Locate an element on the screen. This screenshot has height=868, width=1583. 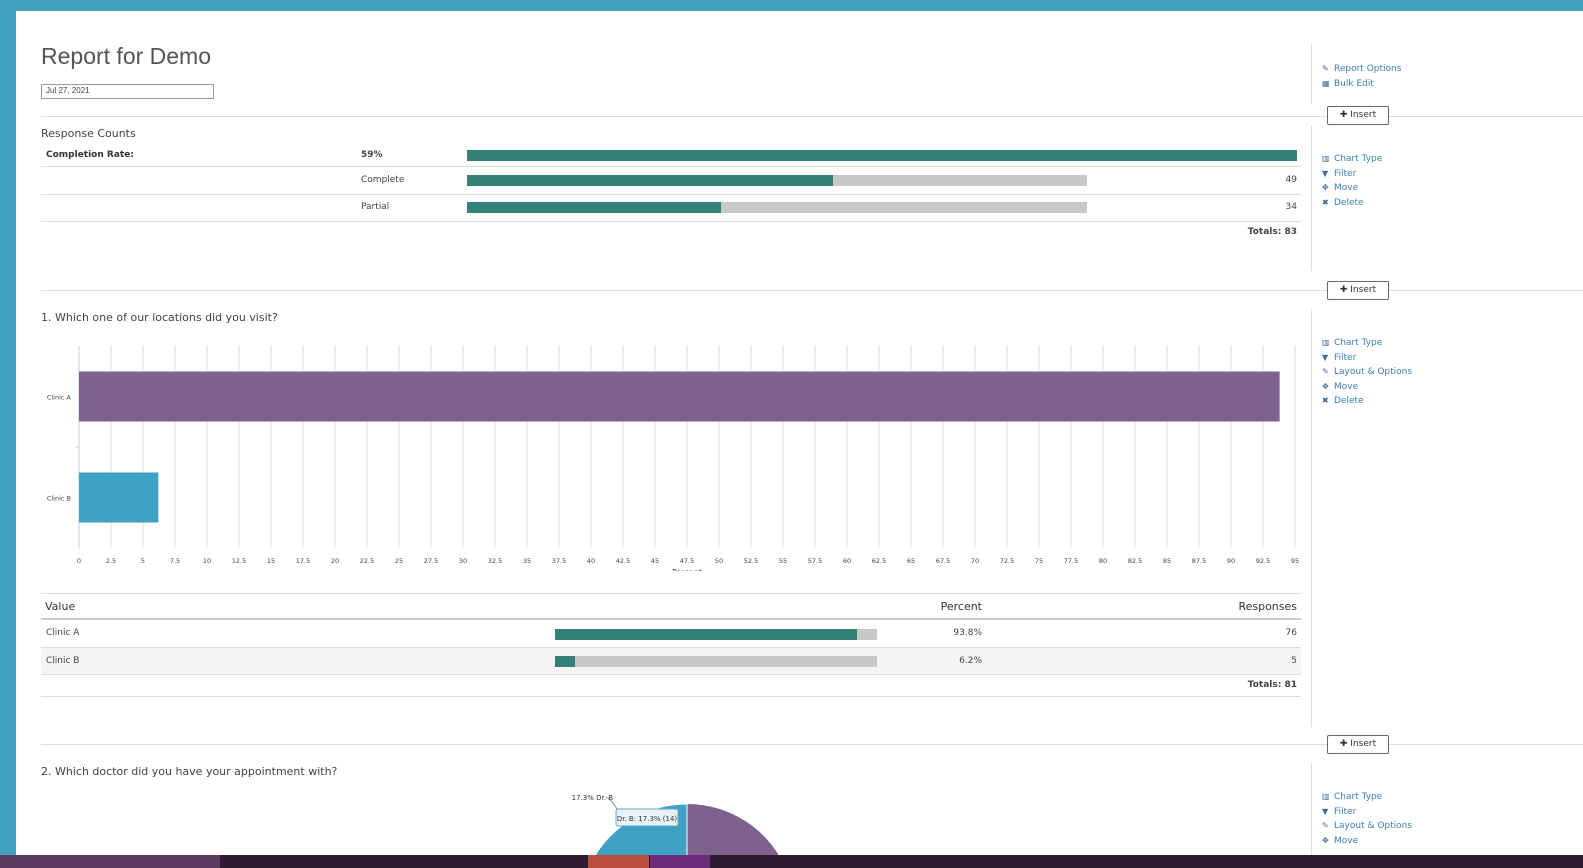
x-tick-label: 70 is located at coordinates (975, 561).